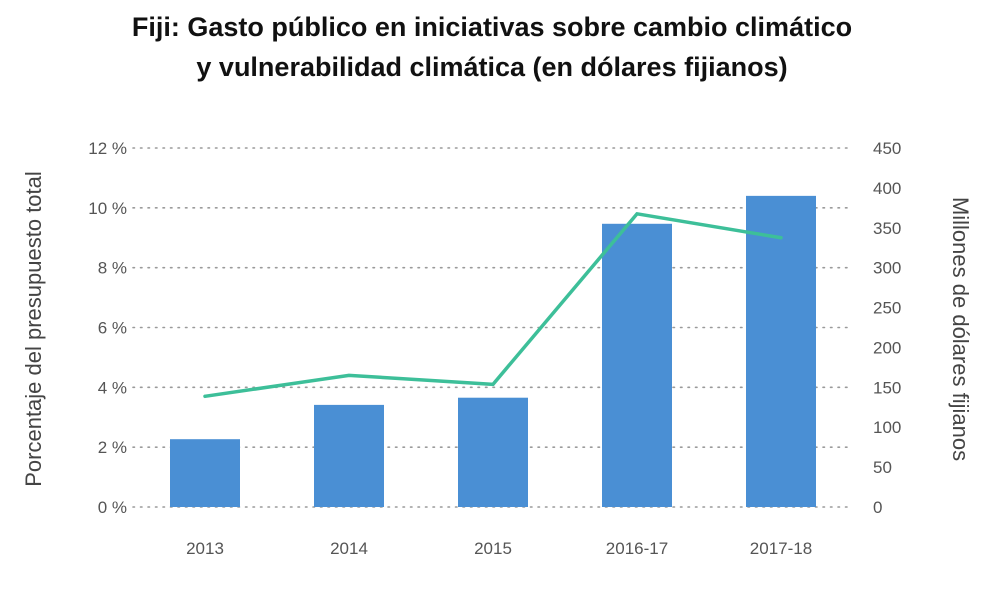 The height and width of the screenshot is (600, 1008). What do you see at coordinates (112, 387) in the screenshot?
I see `left-tick-label: 4 %` at bounding box center [112, 387].